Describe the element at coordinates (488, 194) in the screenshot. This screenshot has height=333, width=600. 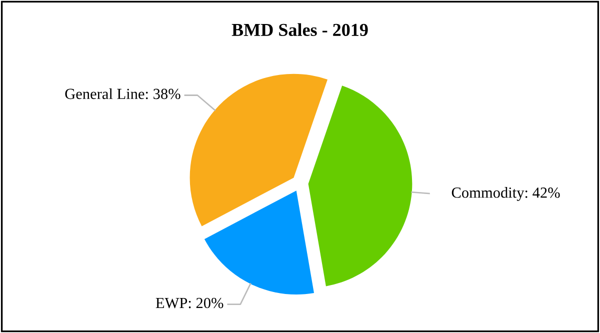
I see `slice-label: Commodity` at that location.